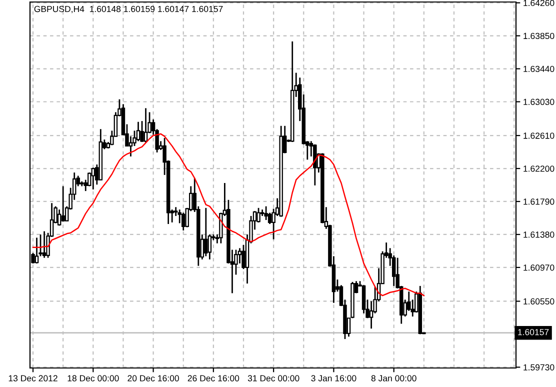 Image resolution: width=556 pixels, height=387 pixels. I want to click on x-tick-label: 3 Jan 16:00, so click(333, 378).